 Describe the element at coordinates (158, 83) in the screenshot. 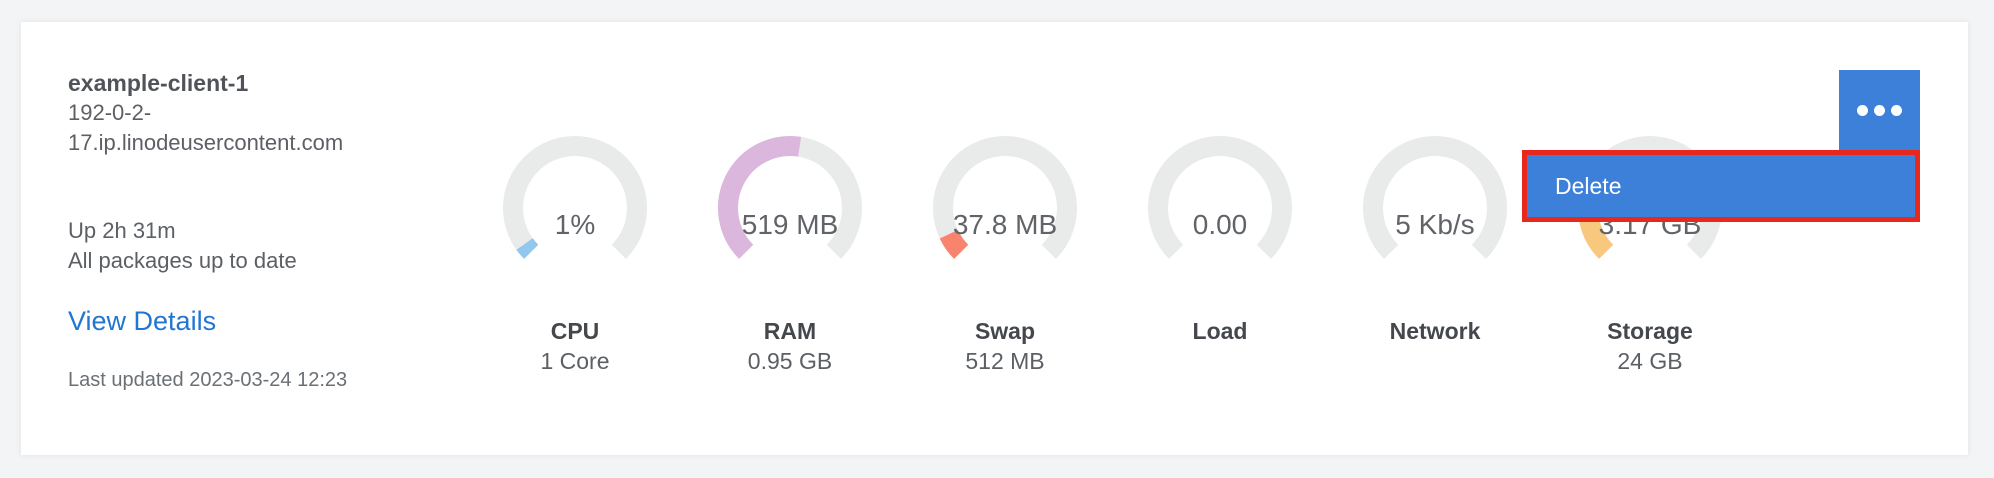

I see `server-name: example-client-1` at that location.